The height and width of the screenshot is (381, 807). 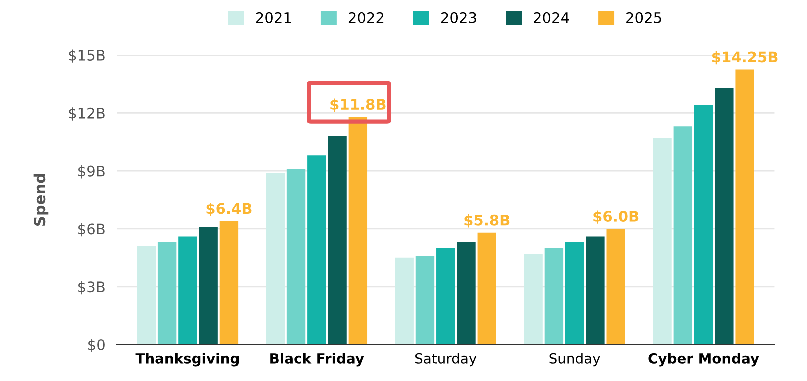 I want to click on legend-label: 2023, so click(x=459, y=18).